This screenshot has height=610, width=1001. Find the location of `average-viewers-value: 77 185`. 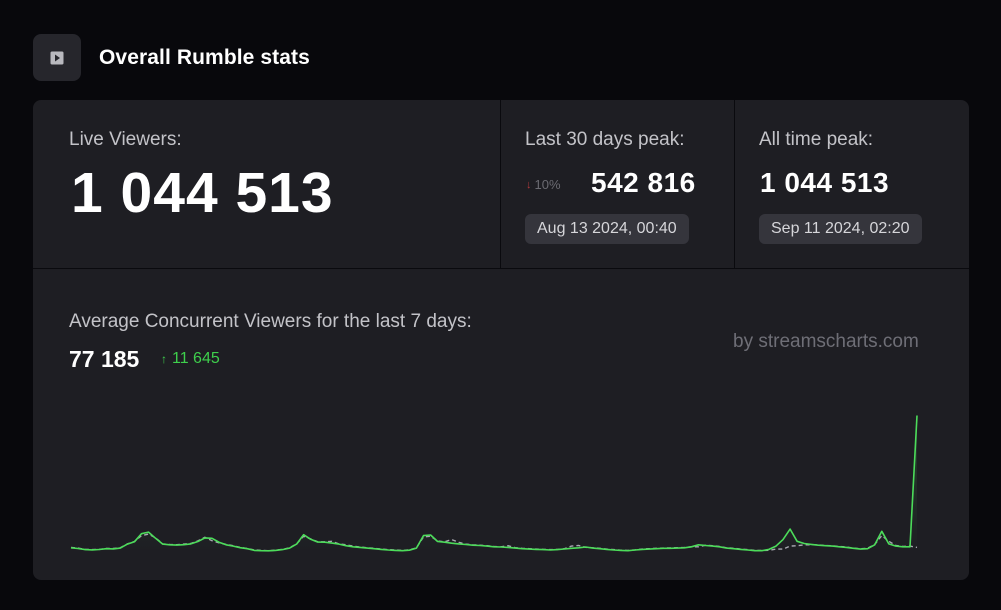

average-viewers-value: 77 185 is located at coordinates (104, 359).